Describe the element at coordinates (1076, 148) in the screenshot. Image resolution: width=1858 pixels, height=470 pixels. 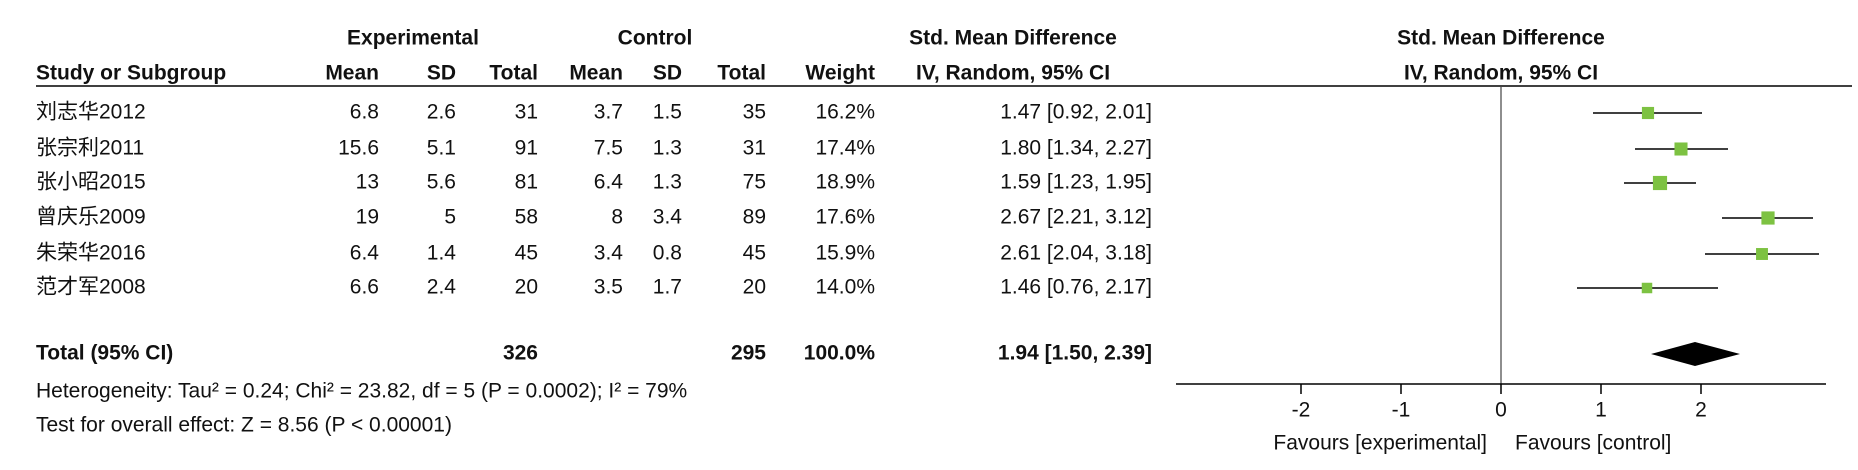
I see `ci-label: 1.80 [1.34, 2.27]` at that location.